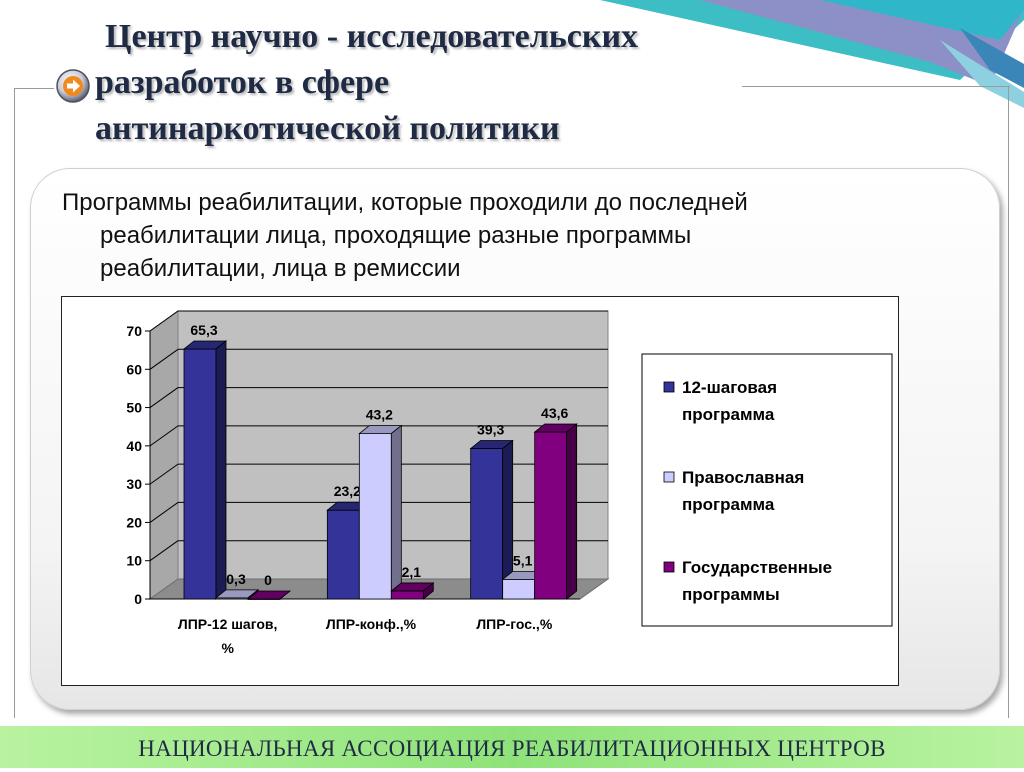 This screenshot has width=1024, height=772. Describe the element at coordinates (379, 415) in the screenshot. I see `data-label: 43,2` at that location.